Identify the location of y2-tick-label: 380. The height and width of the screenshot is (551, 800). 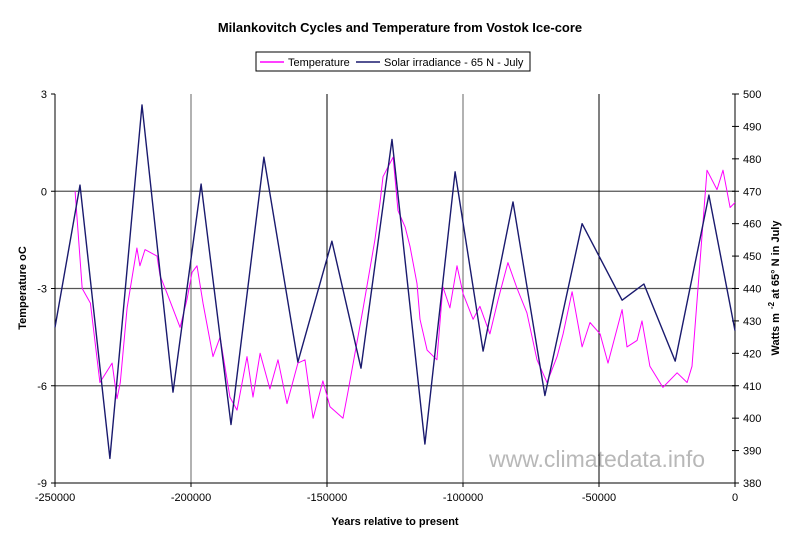
(752, 484).